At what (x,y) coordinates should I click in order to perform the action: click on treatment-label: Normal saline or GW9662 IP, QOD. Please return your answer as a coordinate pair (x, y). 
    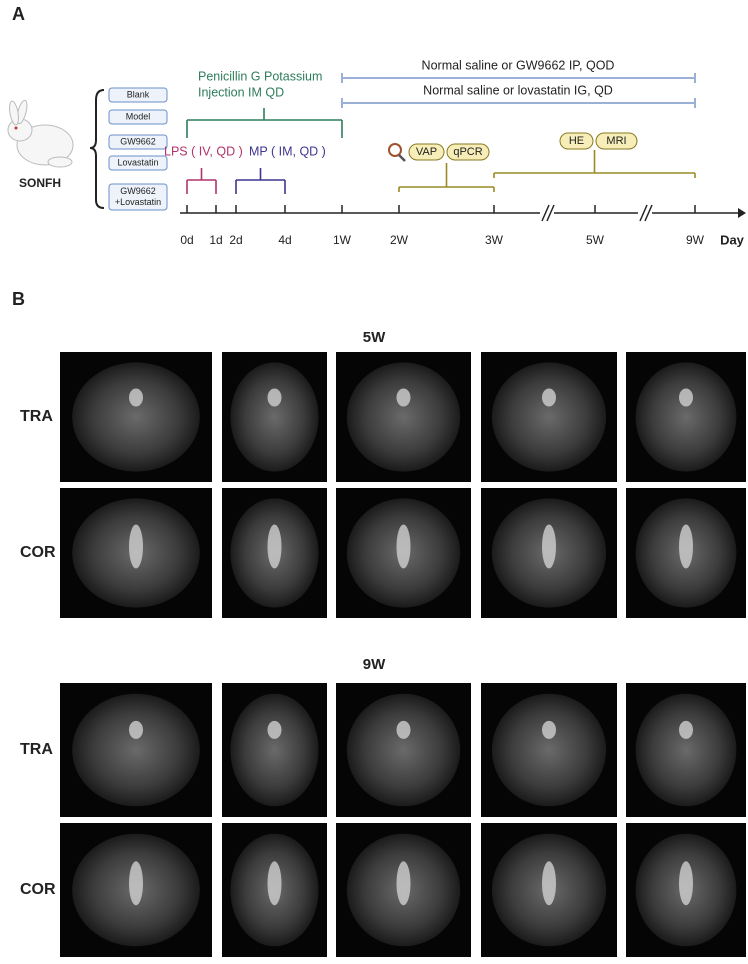
    Looking at the image, I should click on (518, 65).